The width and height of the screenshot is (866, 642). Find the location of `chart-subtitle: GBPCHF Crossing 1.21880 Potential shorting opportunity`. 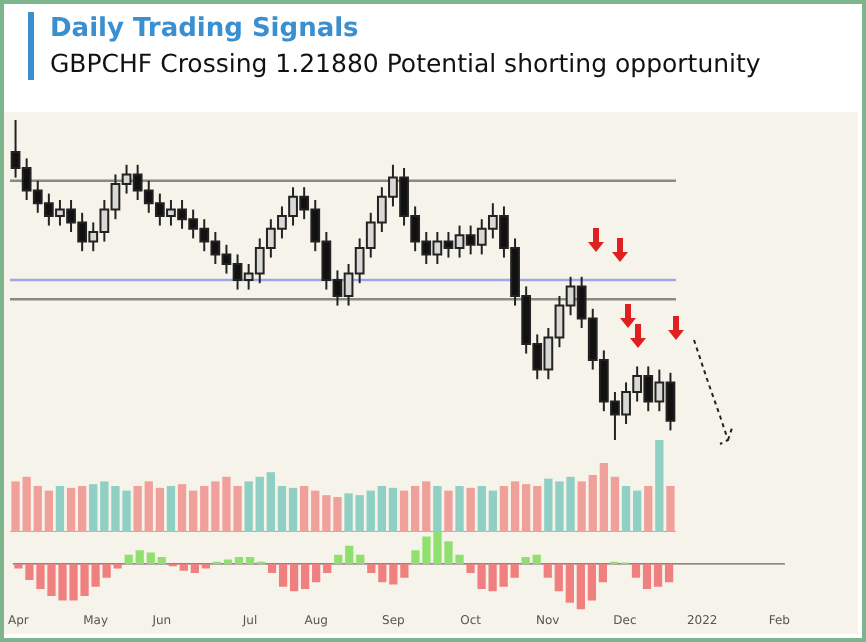

chart-subtitle: GBPCHF Crossing 1.21880 Potential shorting opportunity is located at coordinates (405, 63).